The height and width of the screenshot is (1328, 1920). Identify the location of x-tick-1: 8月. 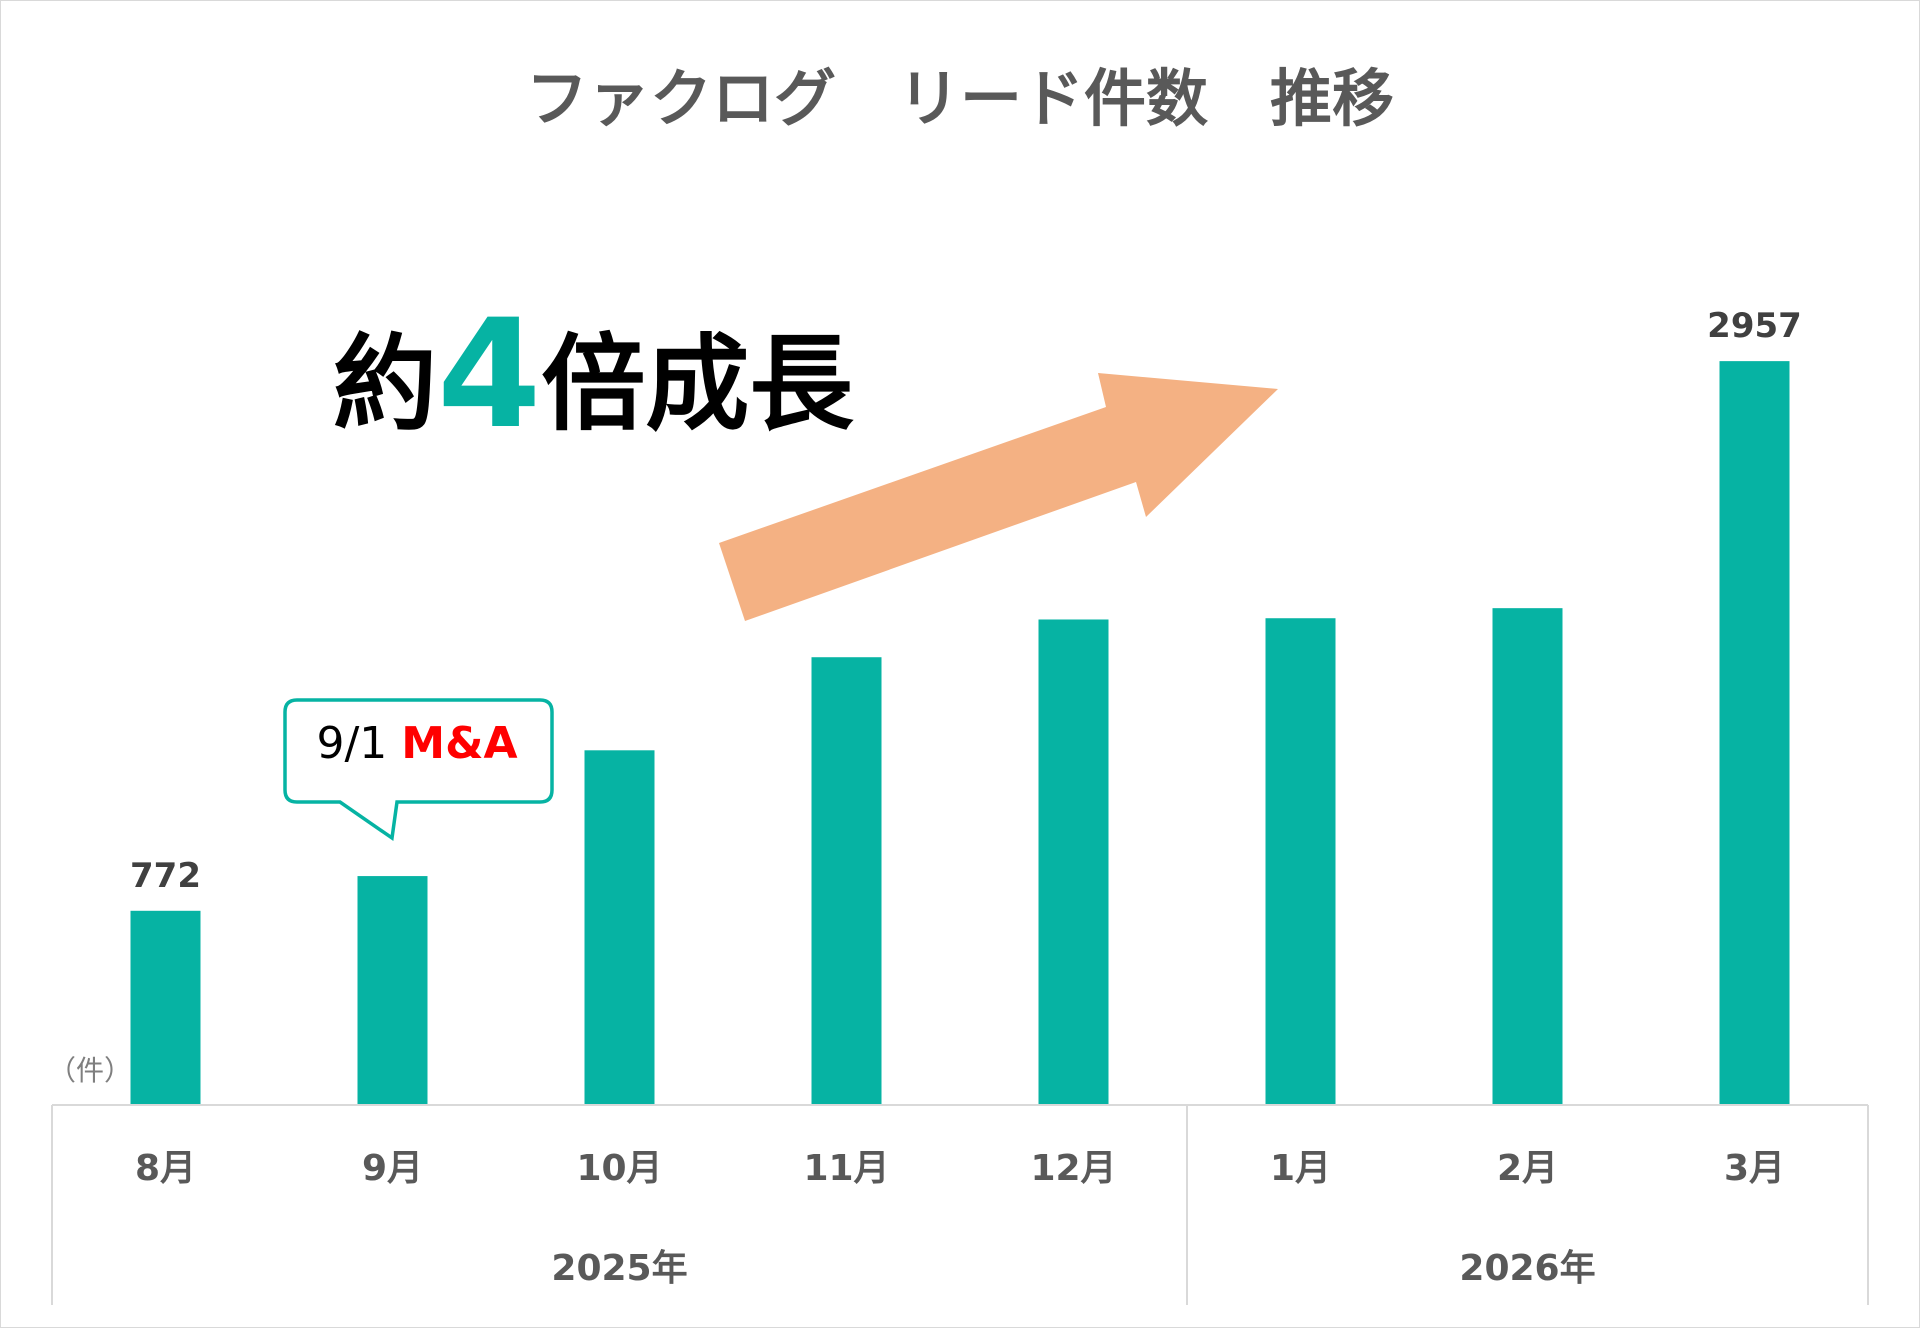
(165, 1168).